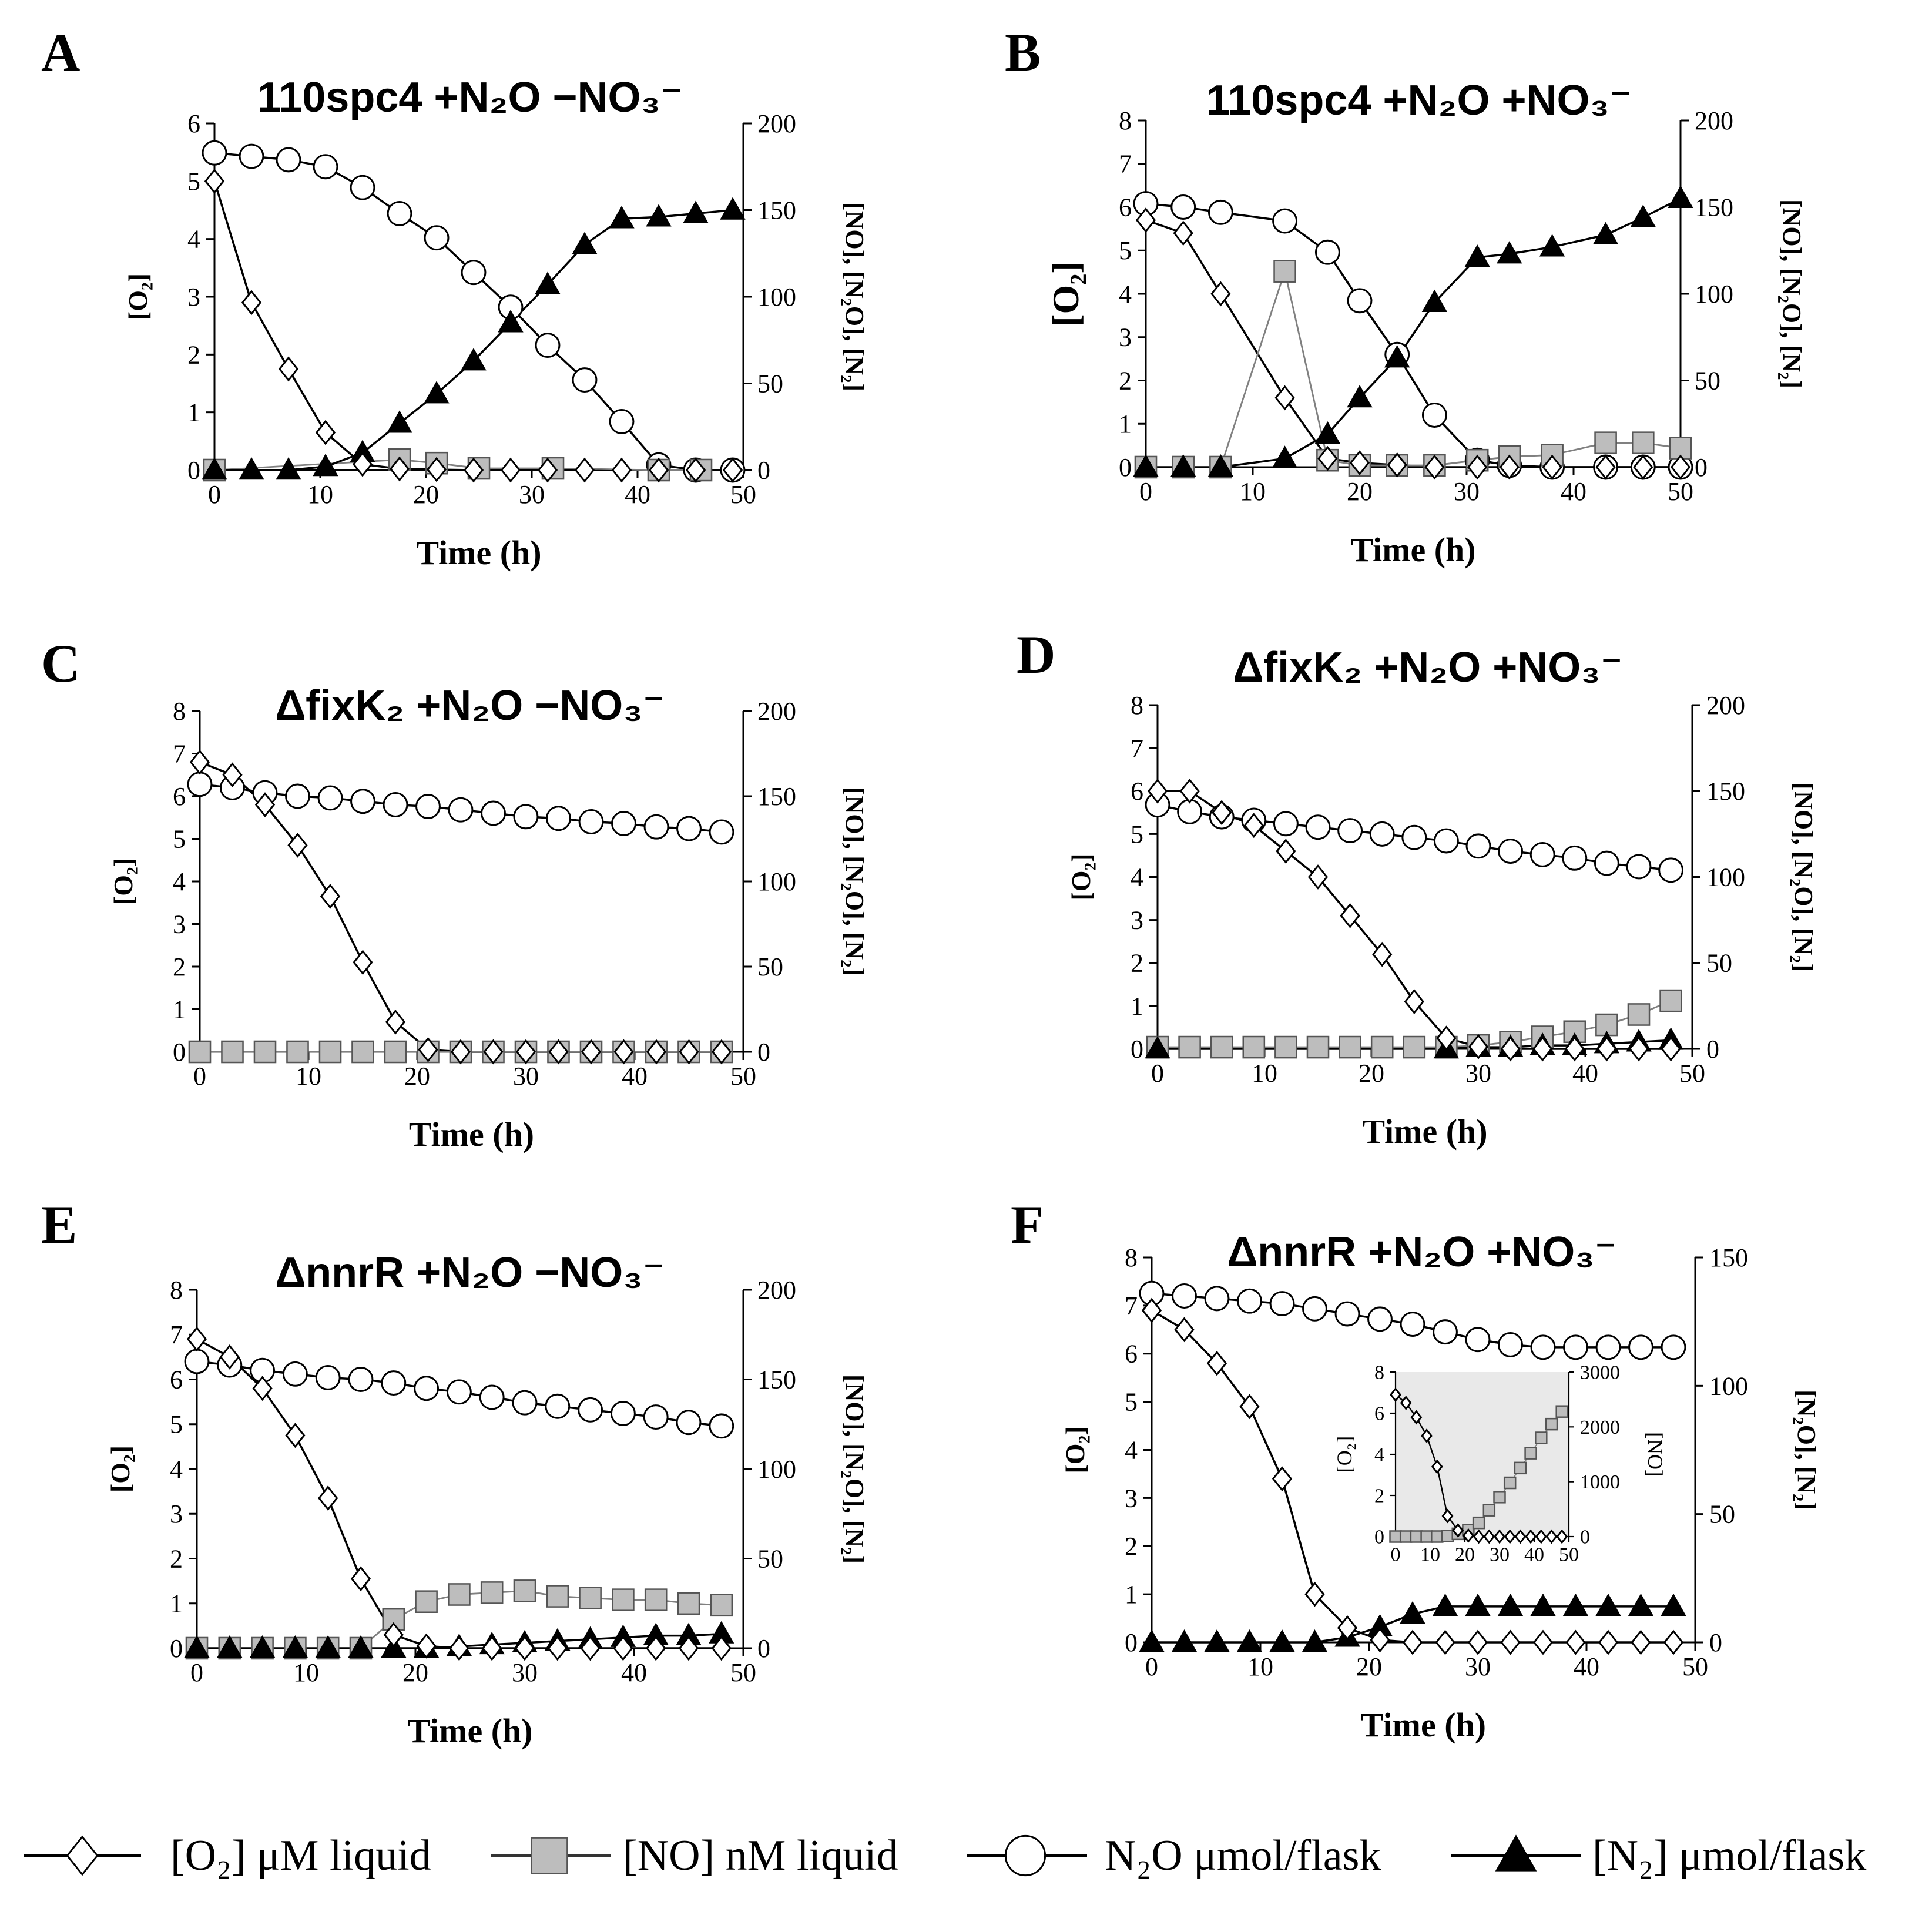  What do you see at coordinates (1125, 120) in the screenshot?
I see `y-tick-label: 8` at bounding box center [1125, 120].